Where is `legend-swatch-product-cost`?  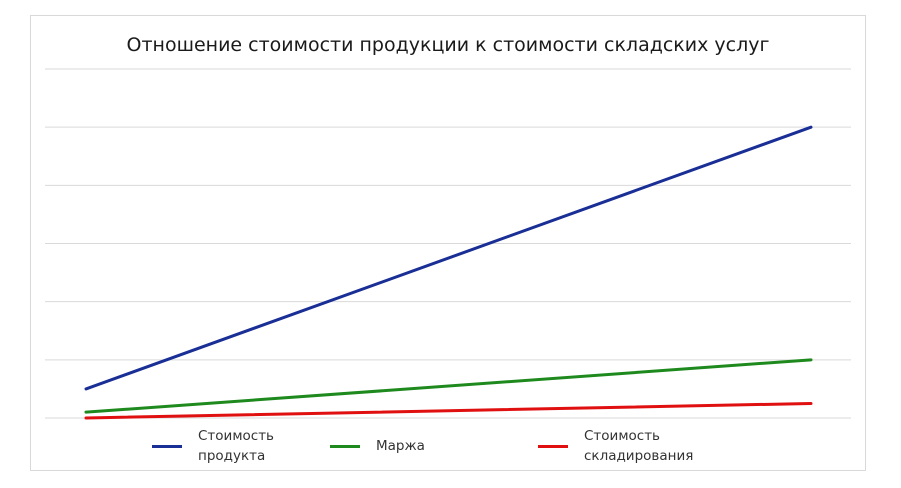 legend-swatch-product-cost is located at coordinates (167, 446).